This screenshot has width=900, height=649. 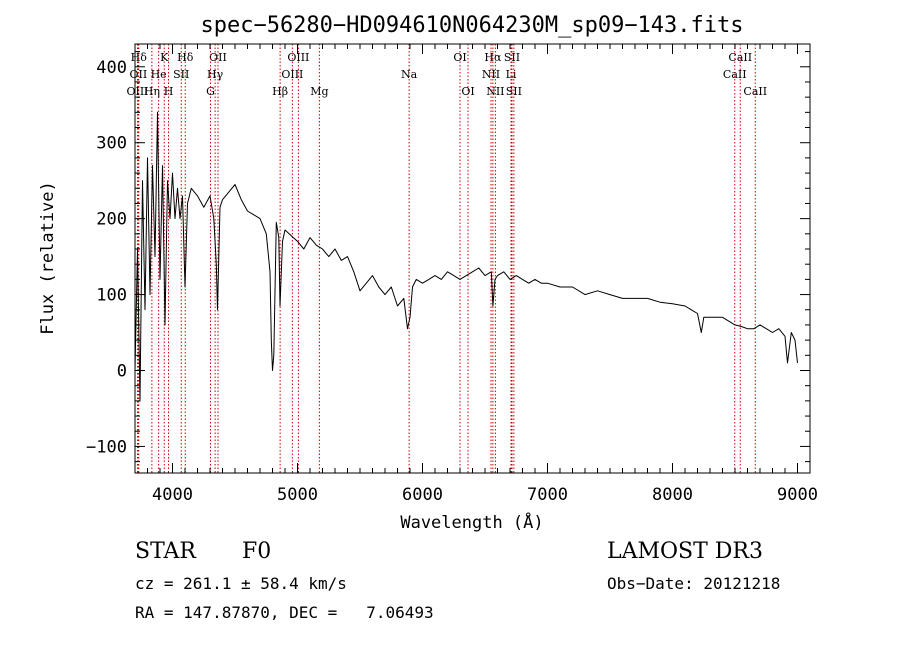 What do you see at coordinates (159, 74) in the screenshot?
I see `marker-label-10: He` at bounding box center [159, 74].